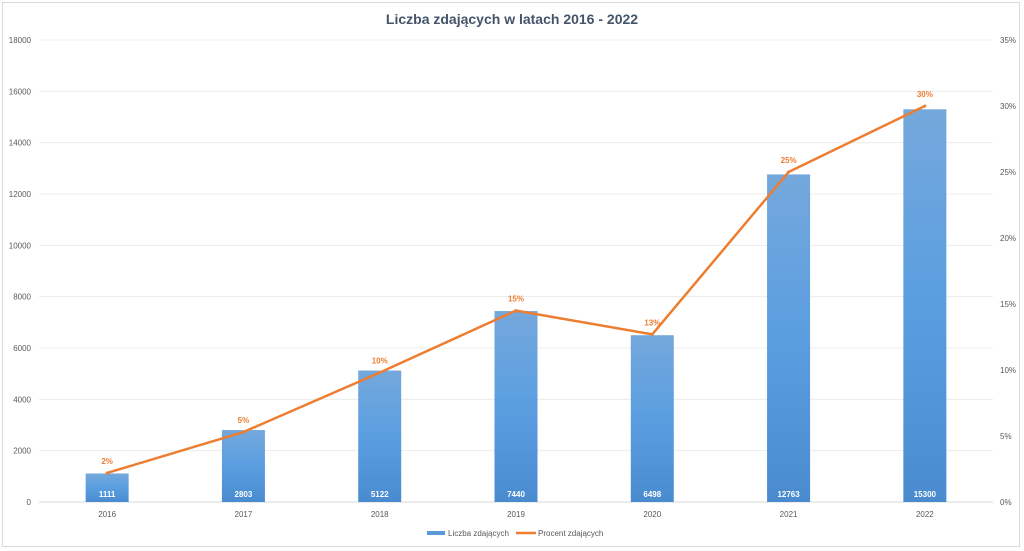 This screenshot has height=551, width=1024. I want to click on bar-value-label: 5122, so click(380, 494).